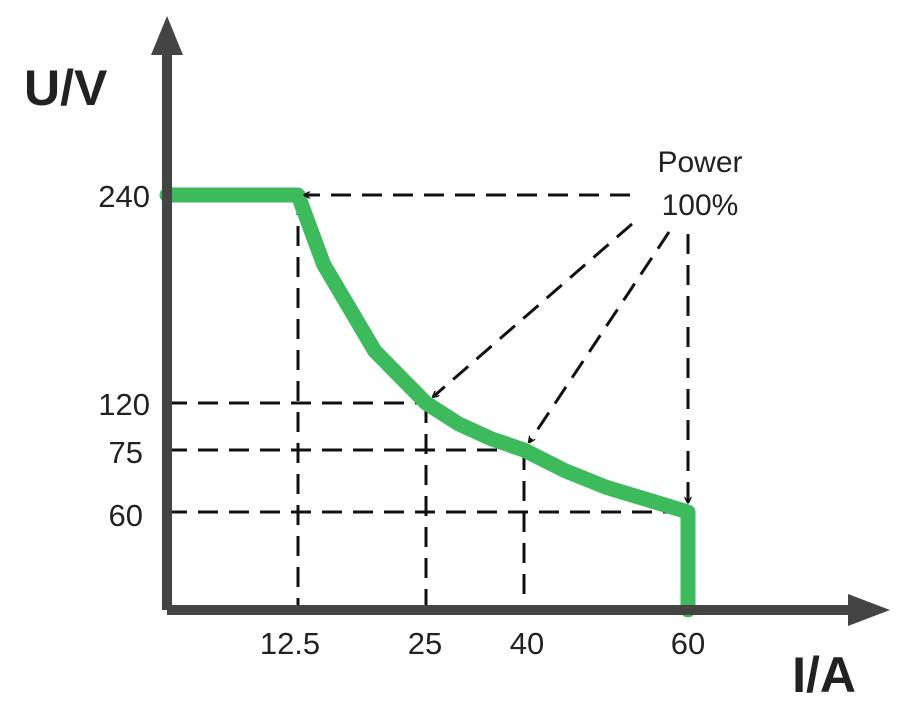 This screenshot has height=708, width=902. Describe the element at coordinates (699, 162) in the screenshot. I see `power-annotation-line-1: Power` at that location.